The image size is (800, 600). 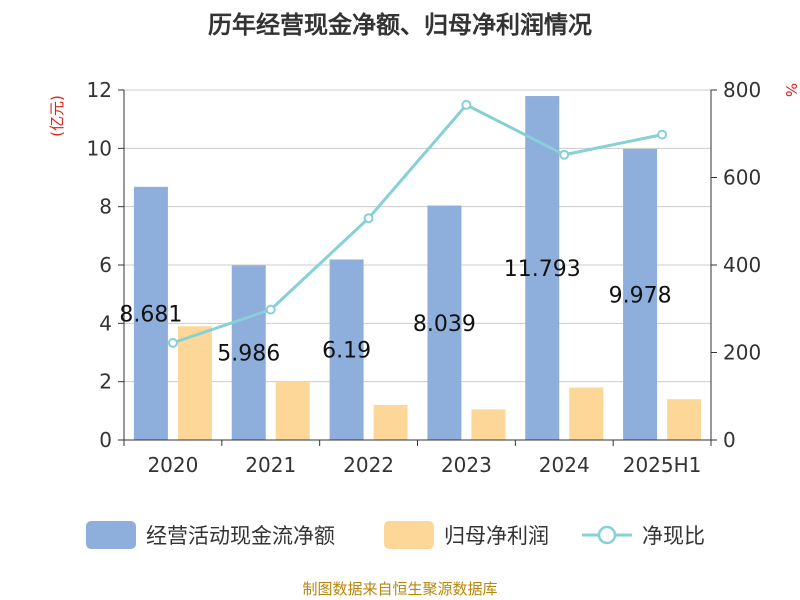 I want to click on x-tick-label: 2025H1, so click(x=662, y=465).